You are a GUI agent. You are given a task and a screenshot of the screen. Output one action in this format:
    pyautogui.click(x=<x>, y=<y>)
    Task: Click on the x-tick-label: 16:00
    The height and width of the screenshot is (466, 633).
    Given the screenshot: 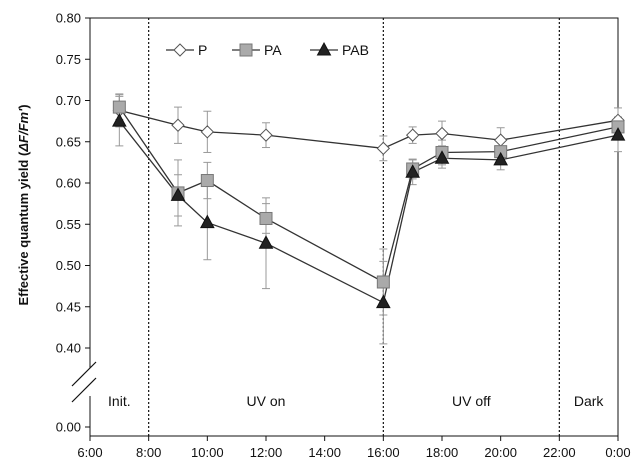 What is the action you would take?
    pyautogui.click(x=383, y=452)
    